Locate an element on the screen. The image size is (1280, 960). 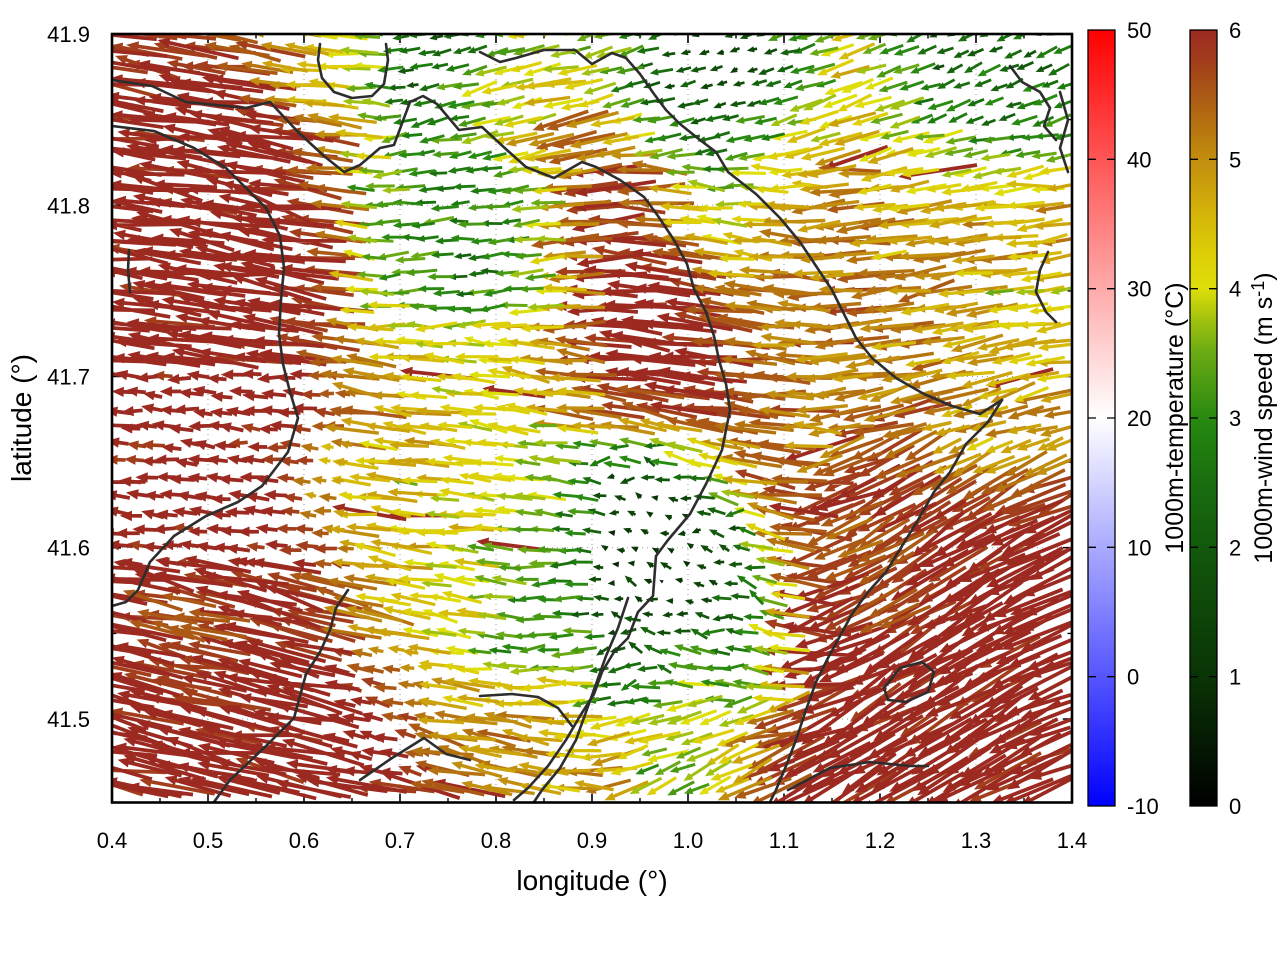
svg-text: 1 is located at coordinates (1235, 677).